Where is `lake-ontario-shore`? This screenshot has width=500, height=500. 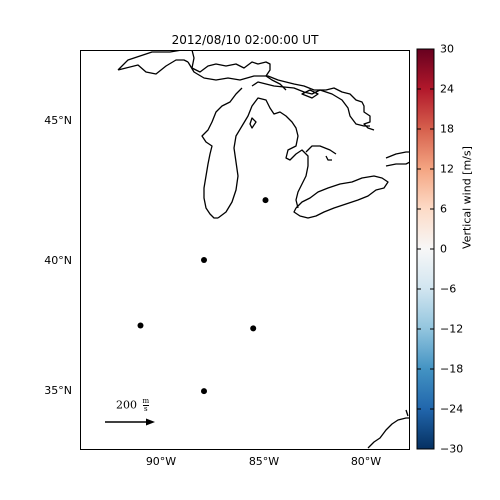 lake-ontario-shore is located at coordinates (397, 159).